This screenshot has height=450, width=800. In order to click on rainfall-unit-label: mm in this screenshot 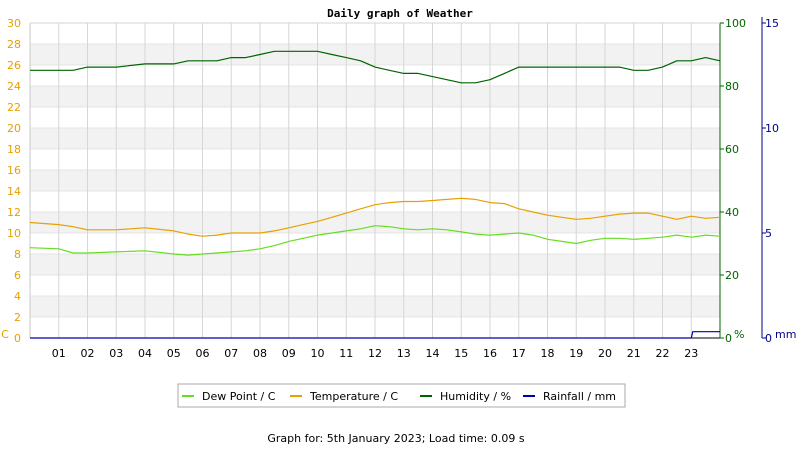, I will do `click(785, 334)`.